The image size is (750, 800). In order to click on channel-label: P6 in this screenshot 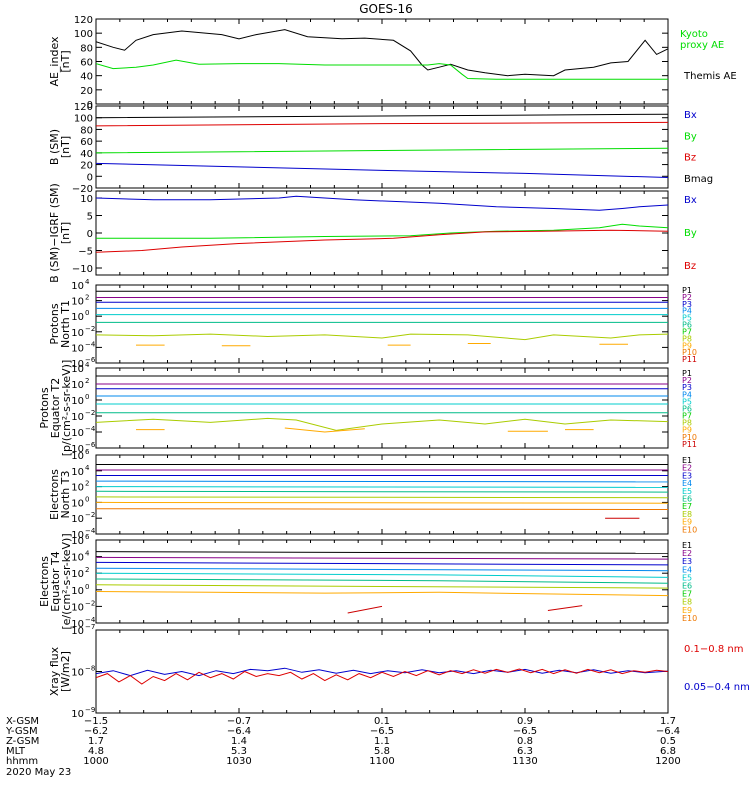, I will do `click(687, 408)`.